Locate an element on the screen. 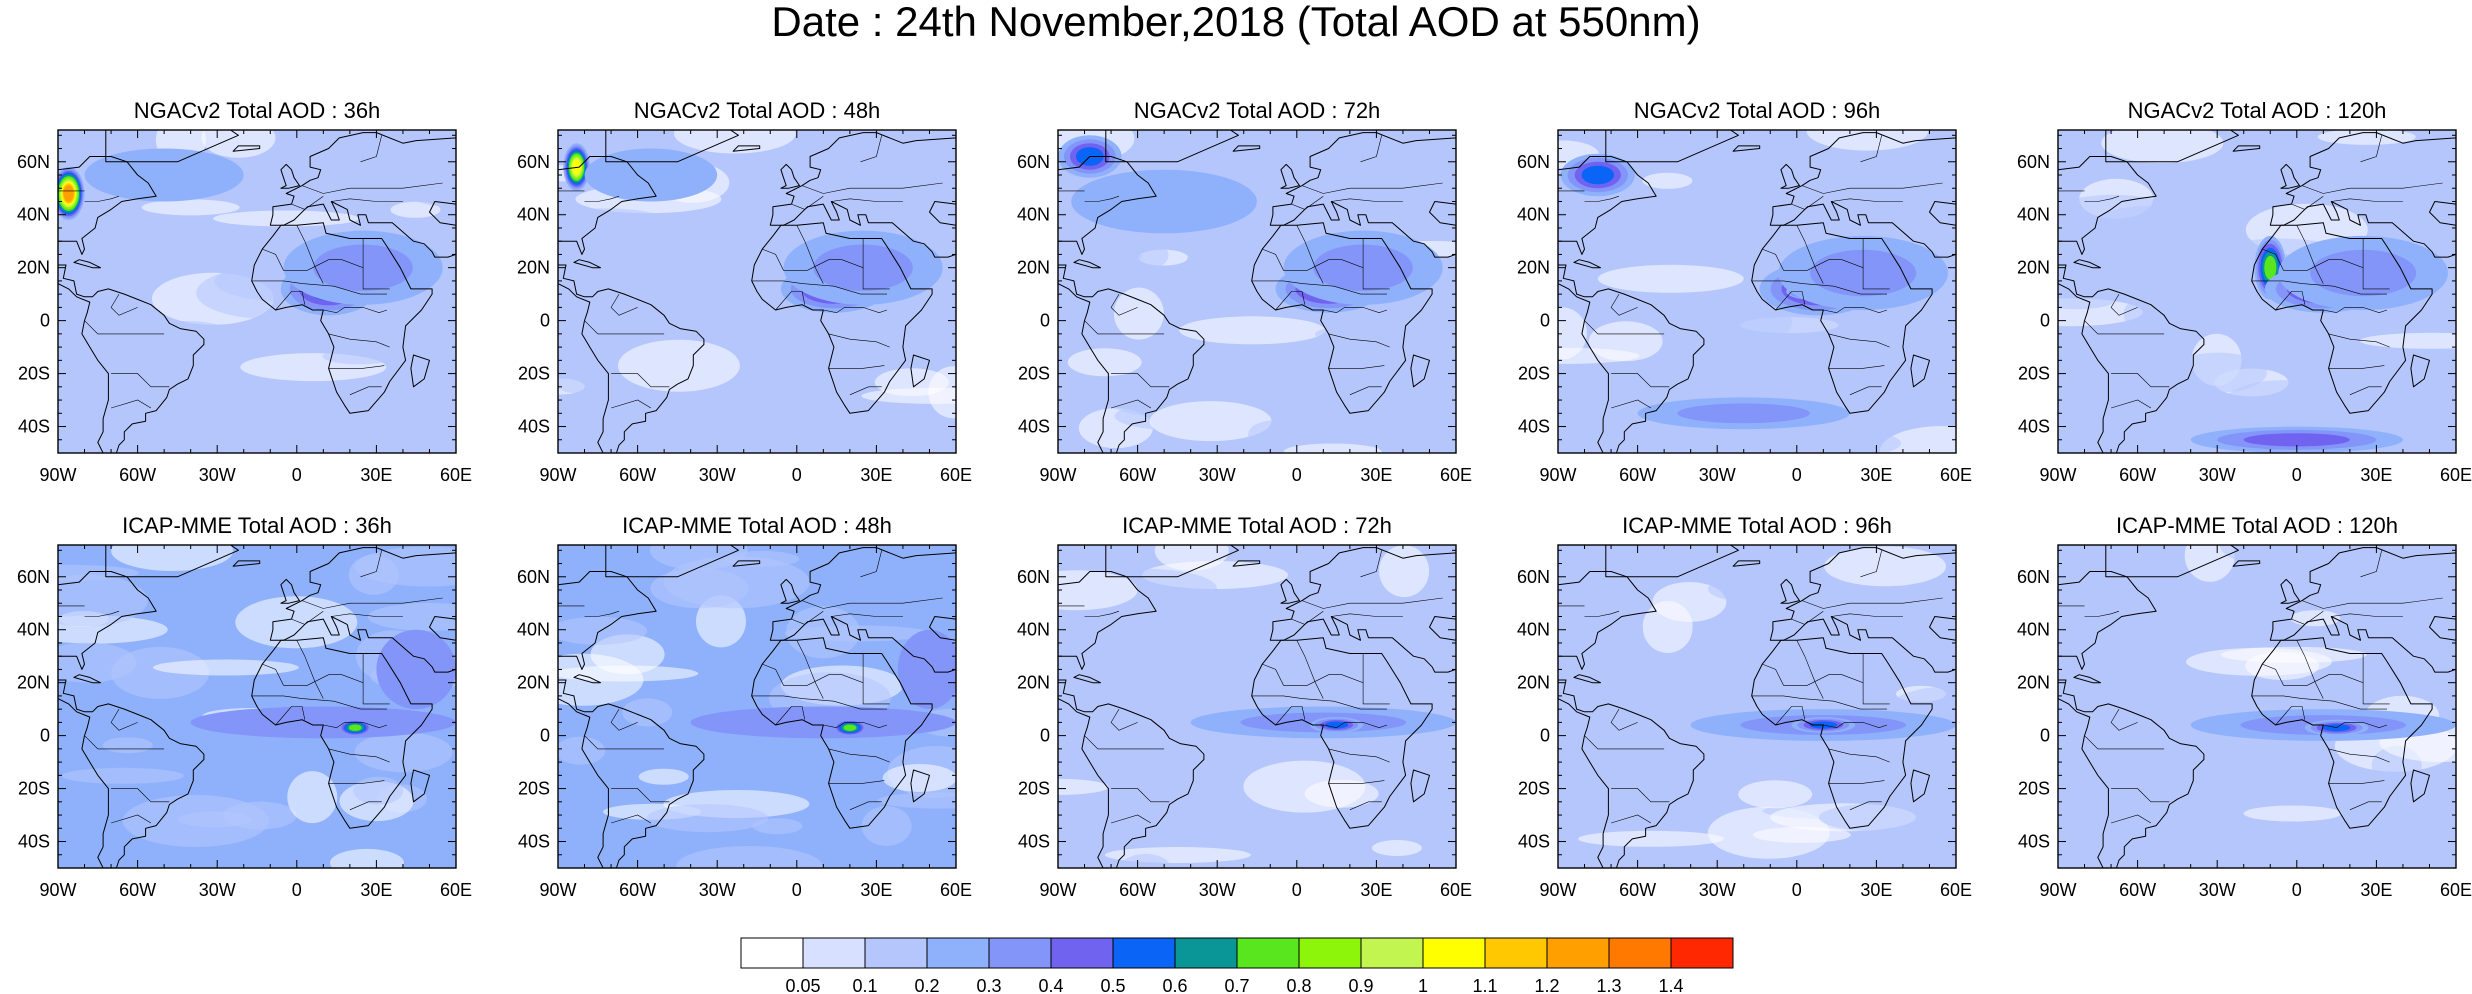 This screenshot has width=2472, height=994. lat-tick-label: 40N is located at coordinates (1033, 630).